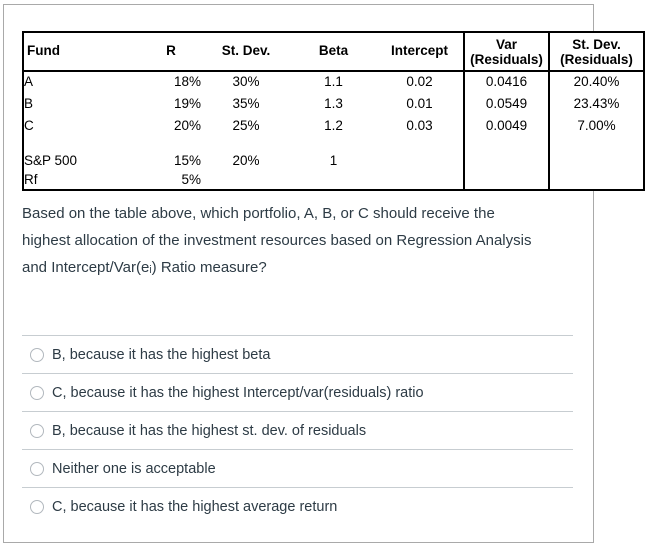 The width and height of the screenshot is (661, 548). Describe the element at coordinates (161, 354) in the screenshot. I see `answer-option-label: B, because it has the highest beta` at that location.